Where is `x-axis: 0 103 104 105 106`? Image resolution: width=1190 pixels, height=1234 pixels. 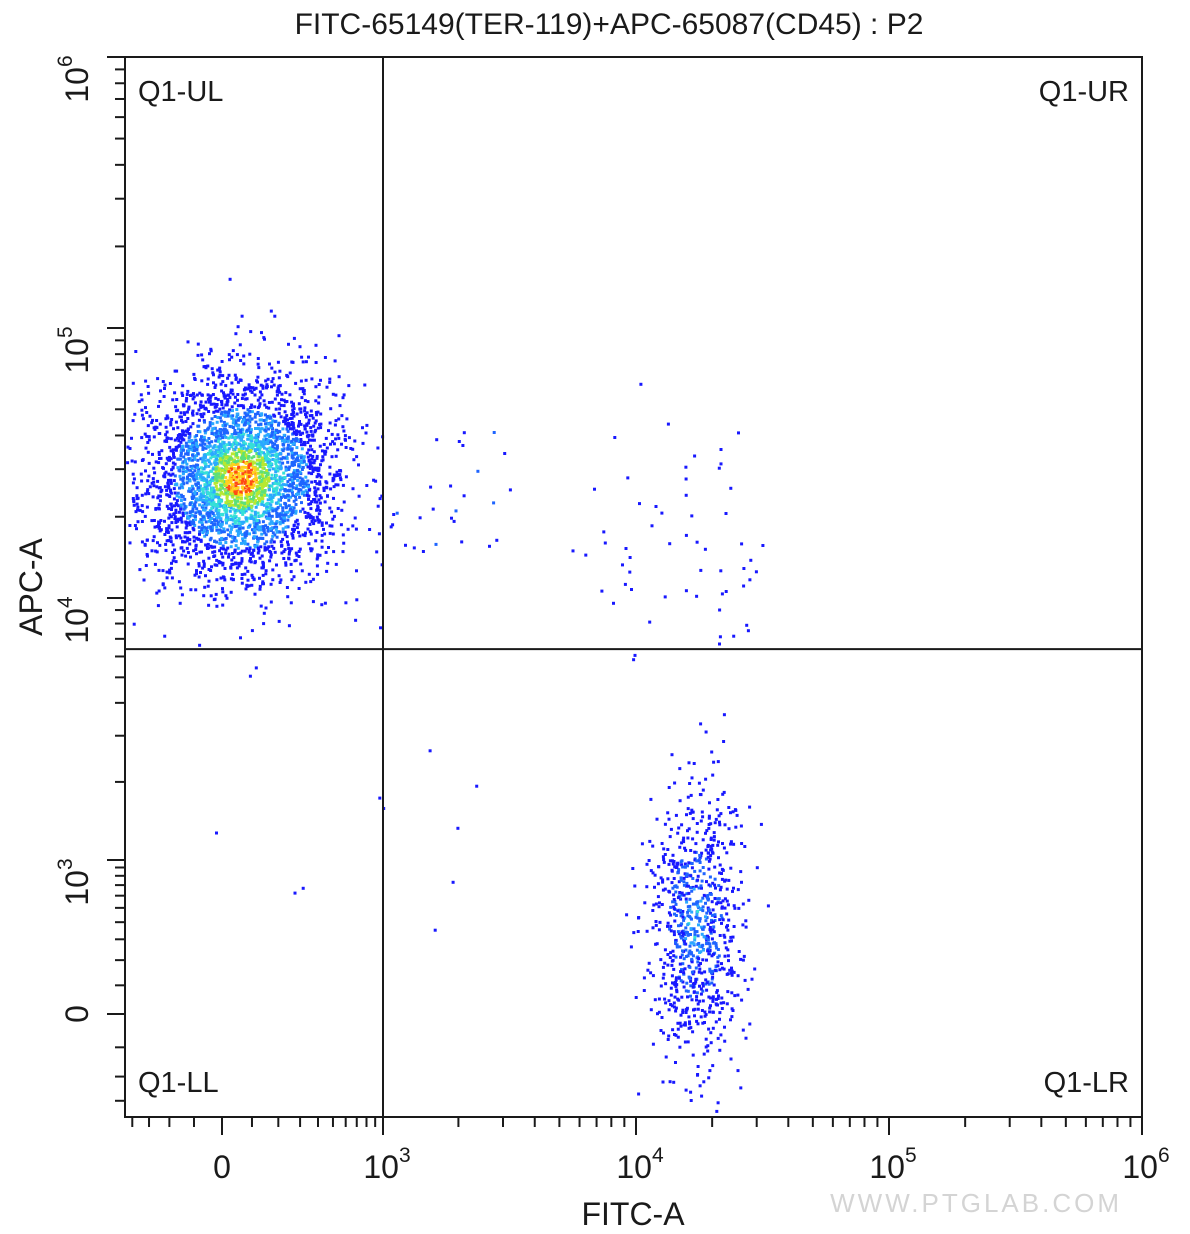 x-axis: 0 103 104 105 106 is located at coordinates (650, 1151).